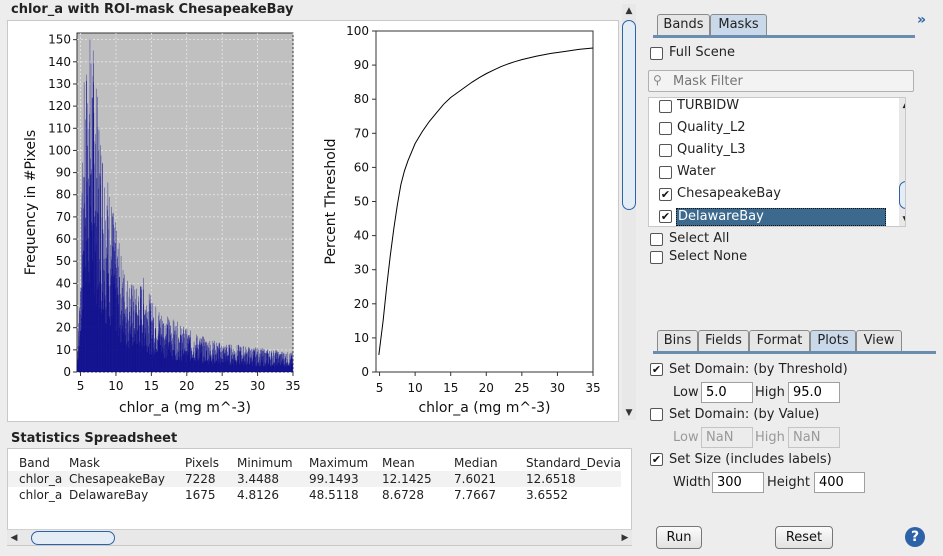 This screenshot has width=943, height=556. Describe the element at coordinates (769, 129) in the screenshot. I see `mask-item: Quality_L2` at that location.